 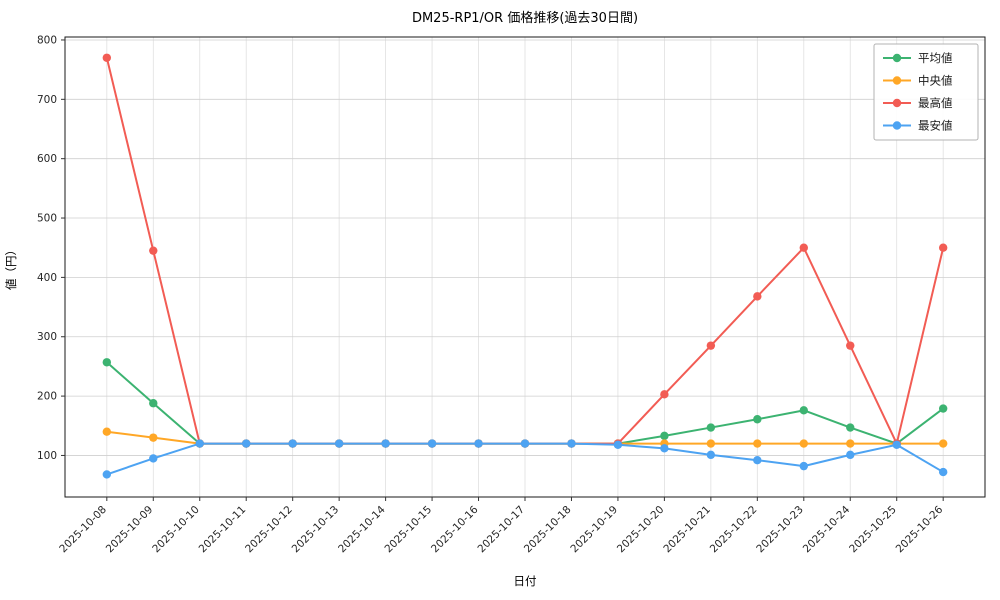 What do you see at coordinates (455, 529) in the screenshot?
I see `x-tick-label: 2025-10-16` at bounding box center [455, 529].